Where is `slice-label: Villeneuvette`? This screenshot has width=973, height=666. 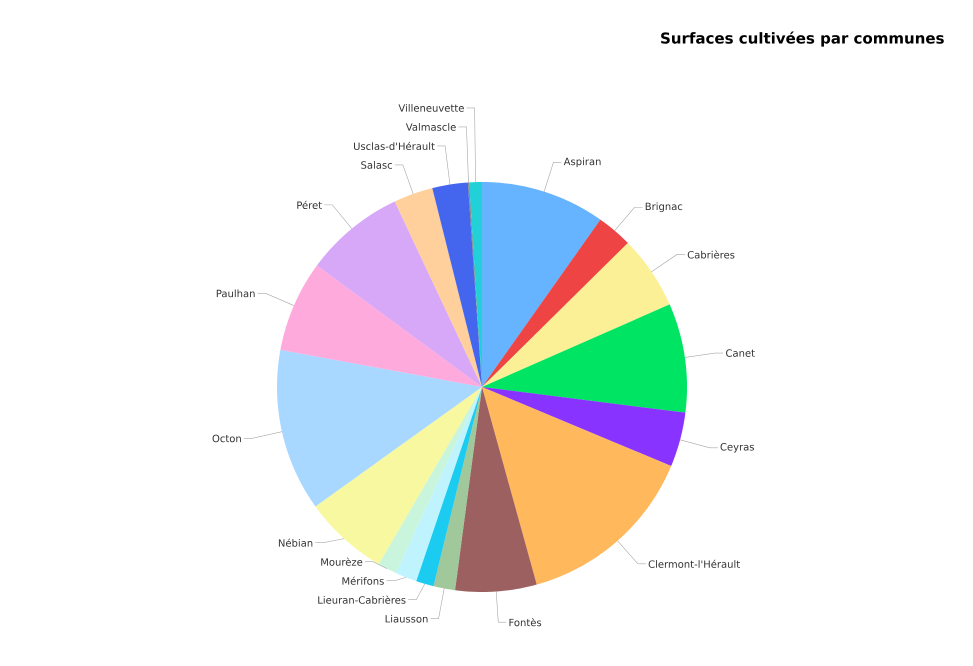
slice-label: Villeneuvette is located at coordinates (431, 108).